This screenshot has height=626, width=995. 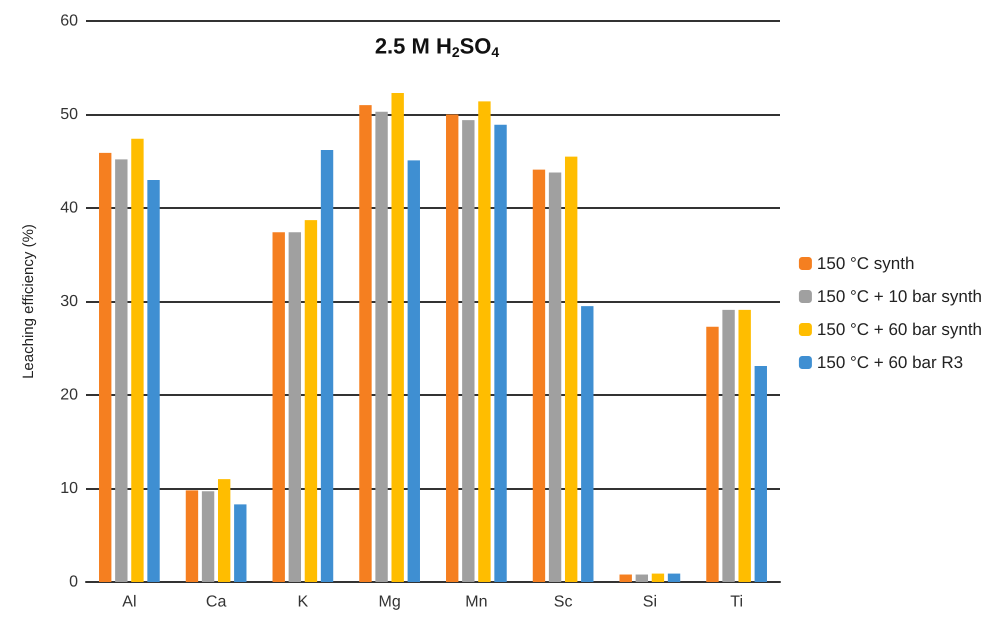 What do you see at coordinates (899, 296) in the screenshot?
I see `legend-label: 150 °C + 10 bar synth` at bounding box center [899, 296].